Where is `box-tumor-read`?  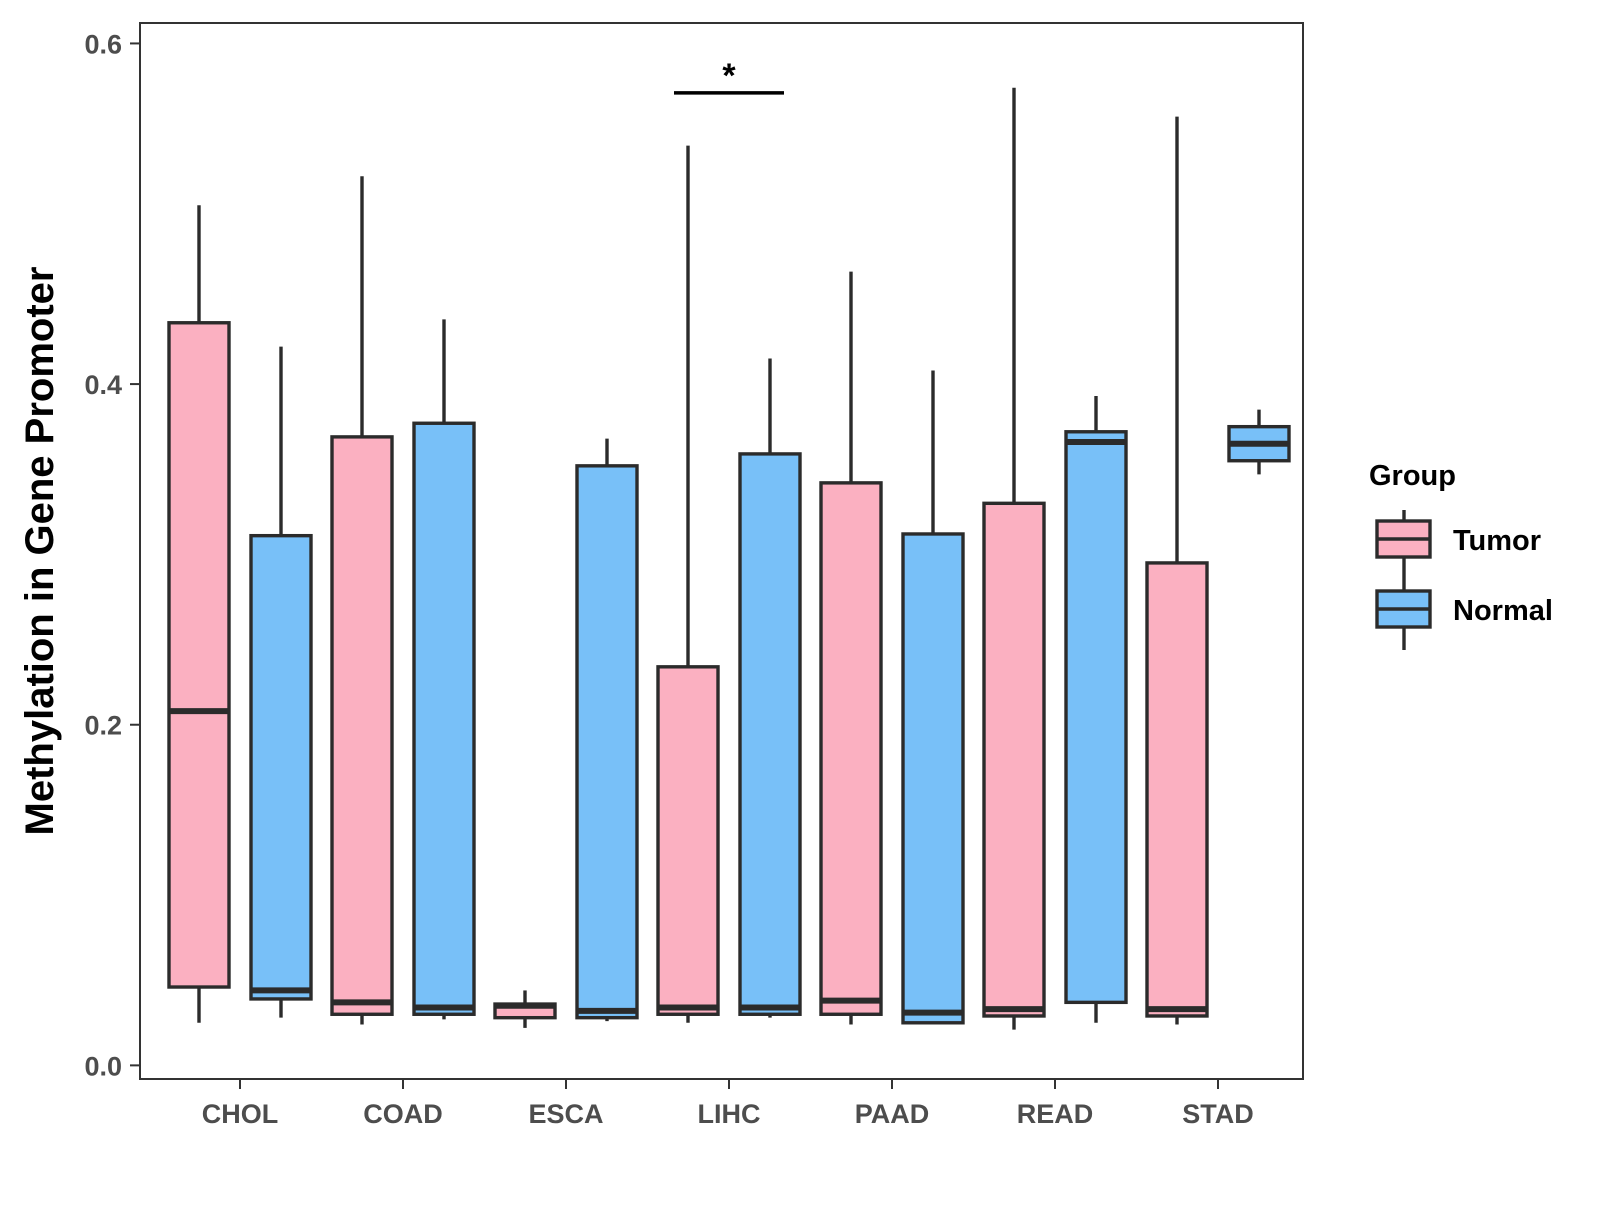 box-tumor-read is located at coordinates (1014, 558).